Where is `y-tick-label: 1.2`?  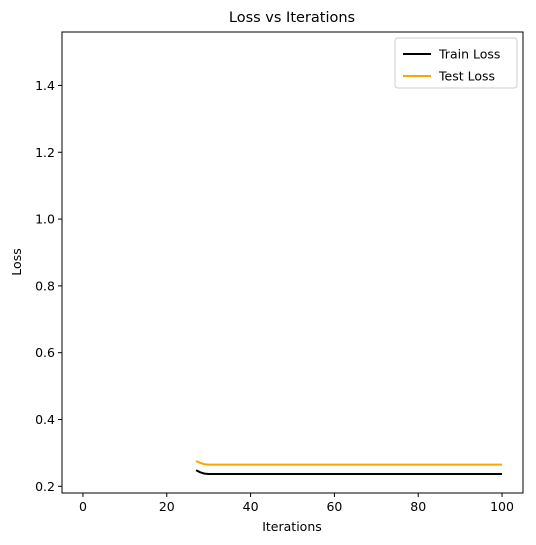
y-tick-label: 1.2 is located at coordinates (45, 152).